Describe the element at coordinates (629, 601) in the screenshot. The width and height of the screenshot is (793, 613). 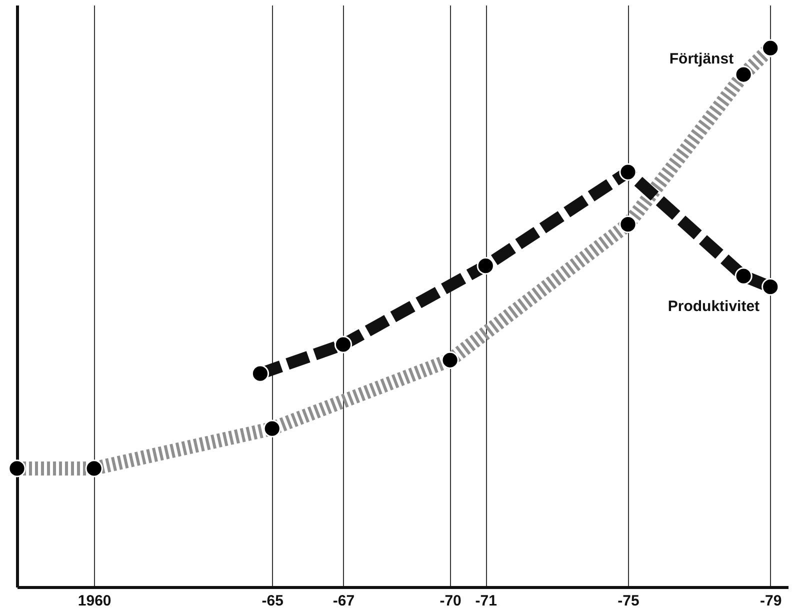
I see `x-tick-label: -75` at that location.